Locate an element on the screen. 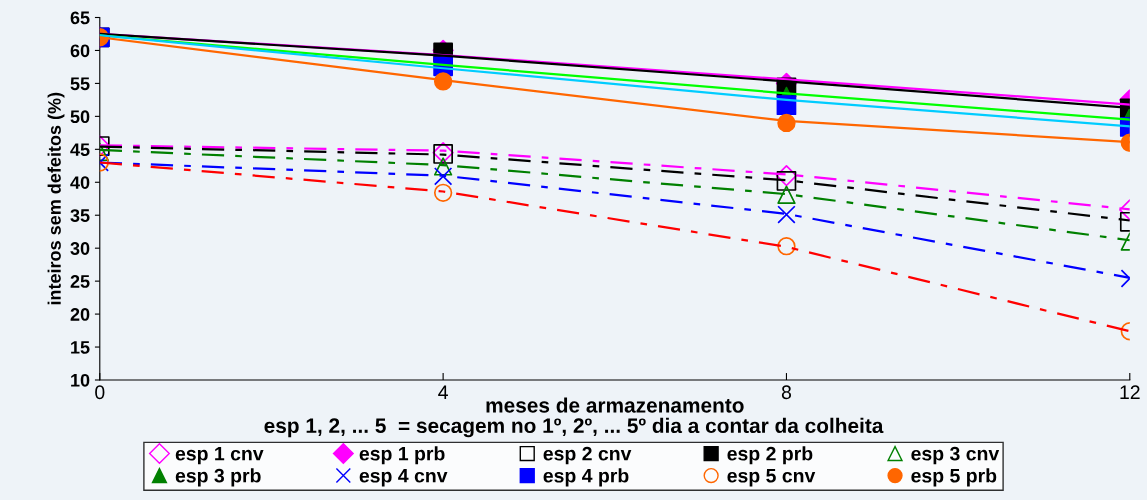 This screenshot has width=1147, height=500. x-tick-label: 0 is located at coordinates (100, 392).